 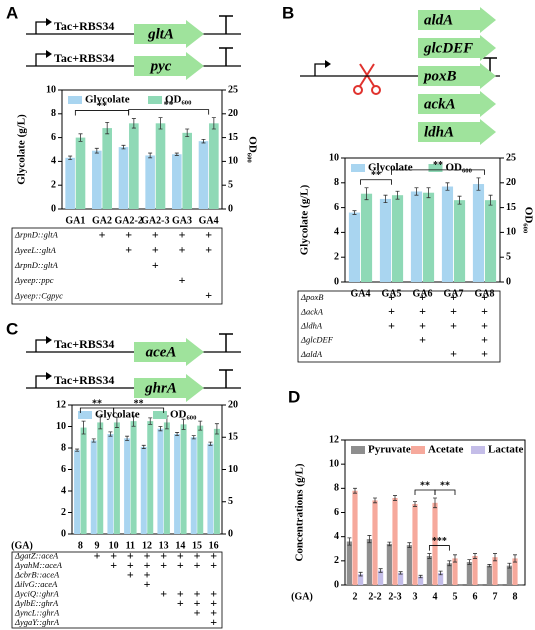 I want to click on y-tick-label: 0, so click(x=336, y=584).